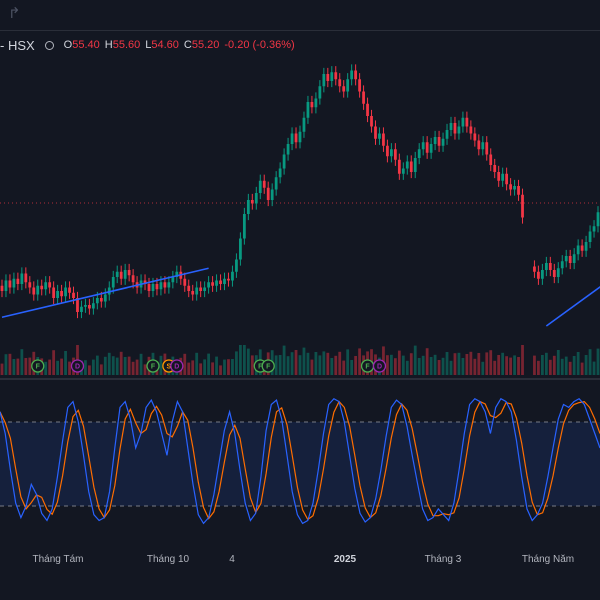  I want to click on trendlines, so click(300, 293).